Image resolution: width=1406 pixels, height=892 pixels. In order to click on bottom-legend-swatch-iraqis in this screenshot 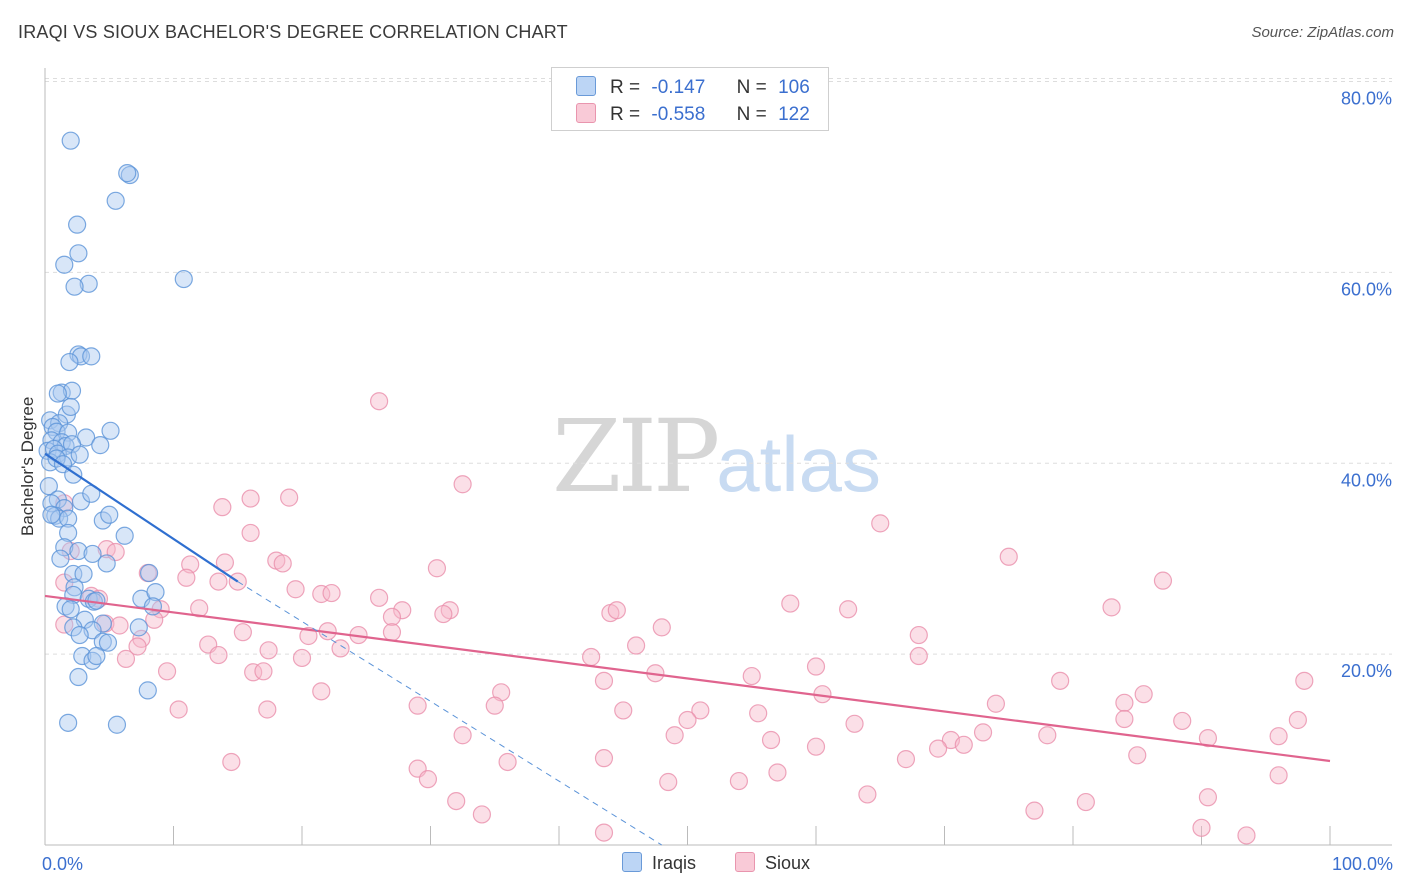, I will do `click(632, 862)`.